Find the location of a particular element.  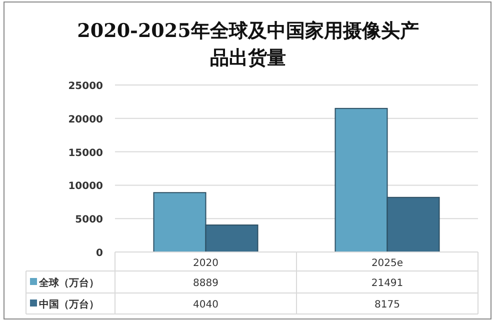

data-label: 8889 is located at coordinates (205, 283).